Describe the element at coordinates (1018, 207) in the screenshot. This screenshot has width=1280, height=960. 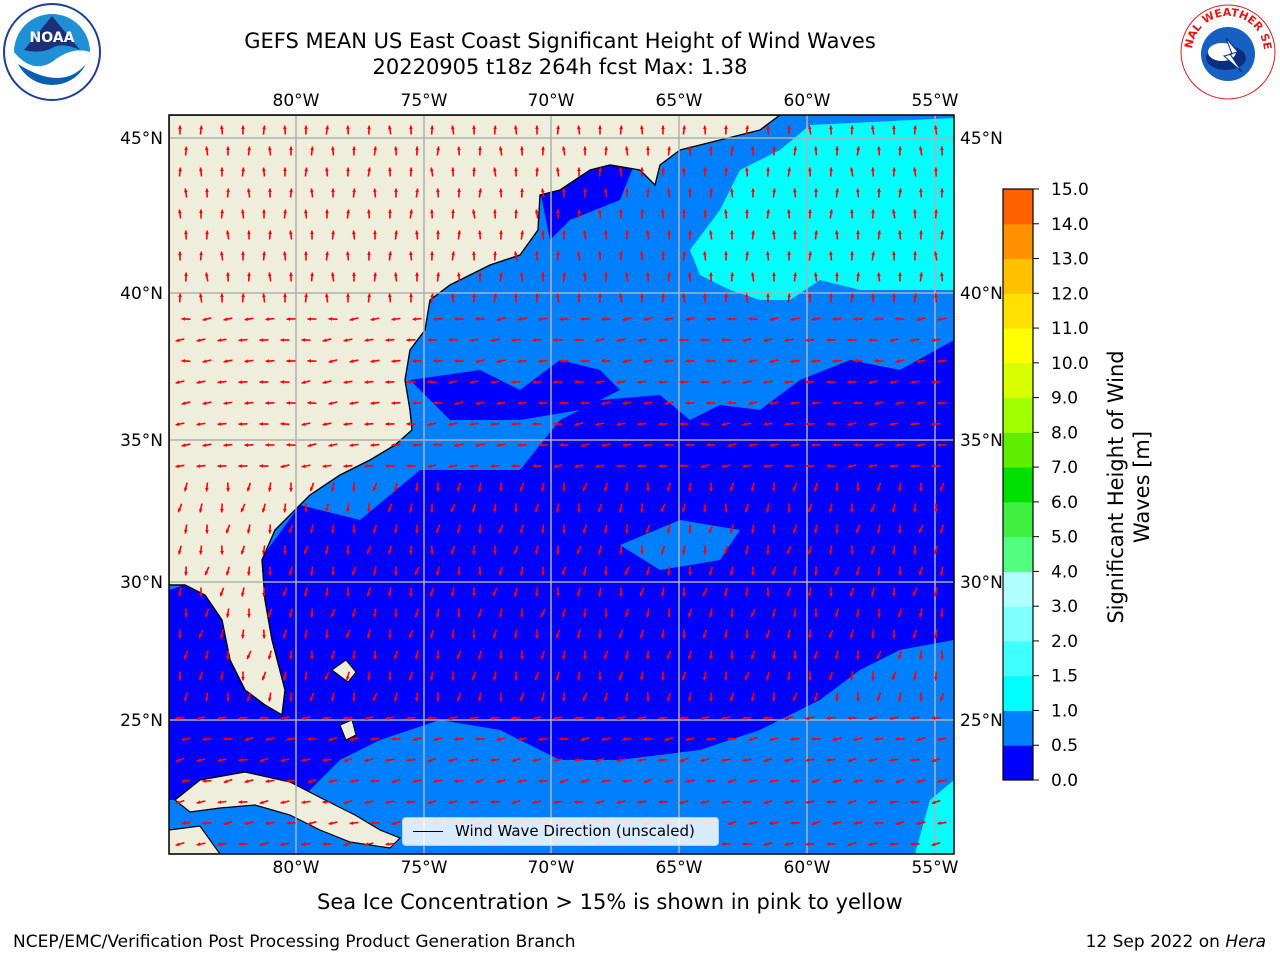
I see `colorbar-segment` at that location.